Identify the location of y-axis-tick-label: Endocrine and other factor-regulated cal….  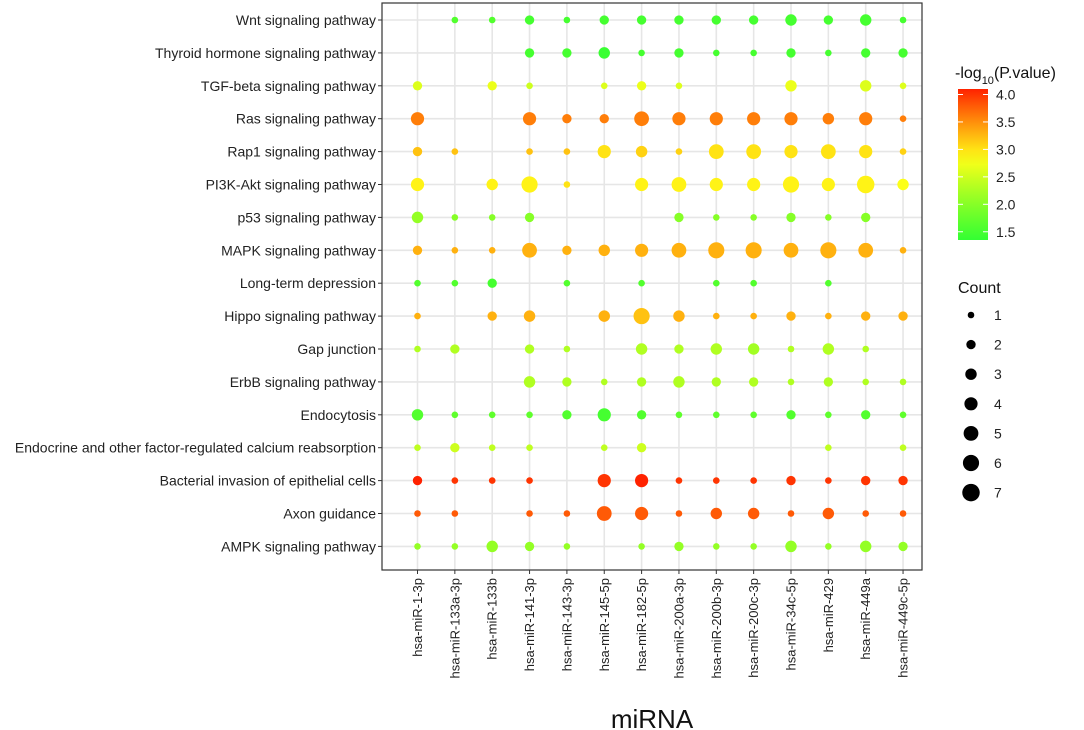
(195, 448).